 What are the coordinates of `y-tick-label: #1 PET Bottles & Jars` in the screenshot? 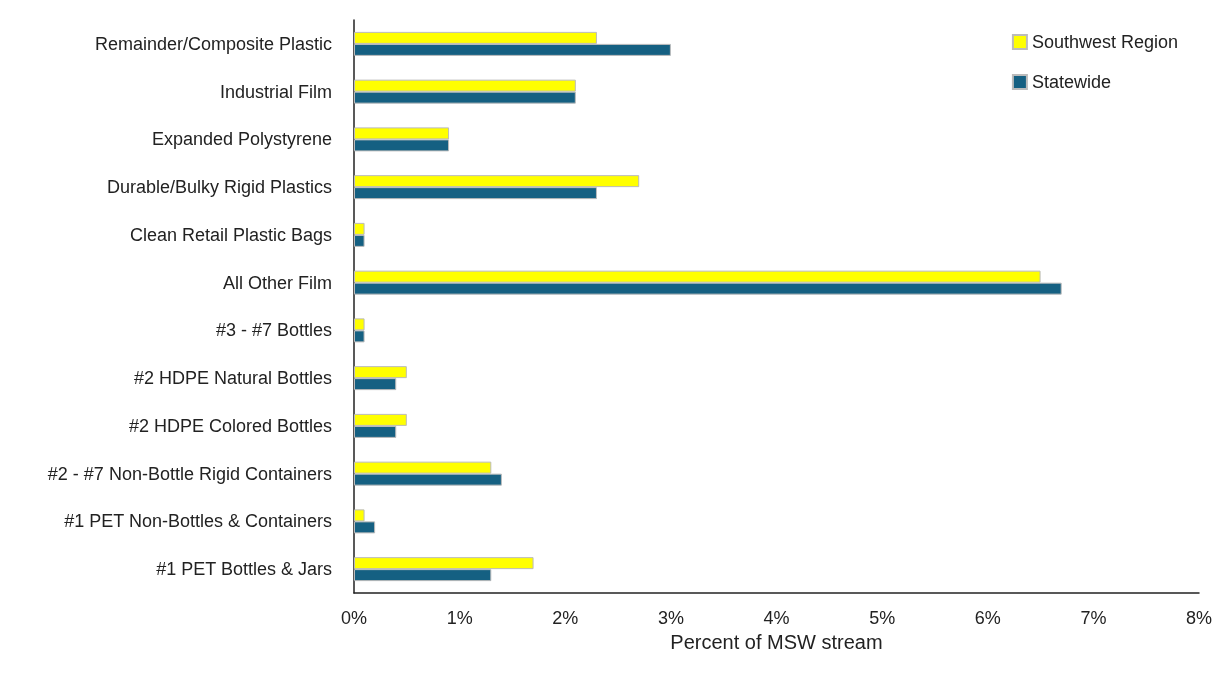 It's located at (244, 569).